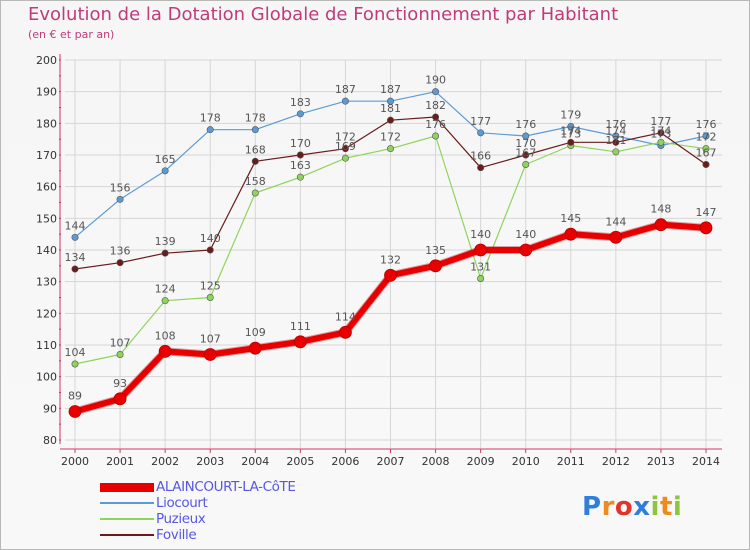  Describe the element at coordinates (46, 313) in the screenshot. I see `y-tick-label: 120` at that location.